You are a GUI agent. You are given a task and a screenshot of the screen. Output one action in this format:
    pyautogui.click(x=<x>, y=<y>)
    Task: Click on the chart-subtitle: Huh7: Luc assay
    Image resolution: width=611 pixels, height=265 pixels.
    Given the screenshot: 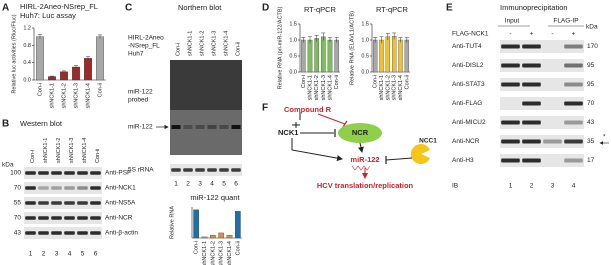 What is the action you would take?
    pyautogui.click(x=48, y=15)
    